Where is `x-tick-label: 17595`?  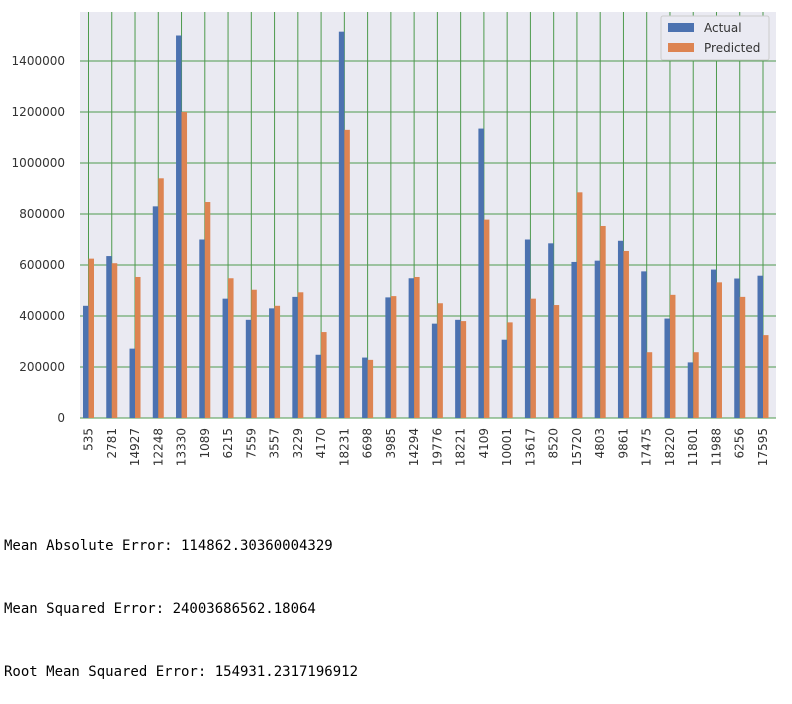
x-tick-label: 17595 is located at coordinates (763, 447).